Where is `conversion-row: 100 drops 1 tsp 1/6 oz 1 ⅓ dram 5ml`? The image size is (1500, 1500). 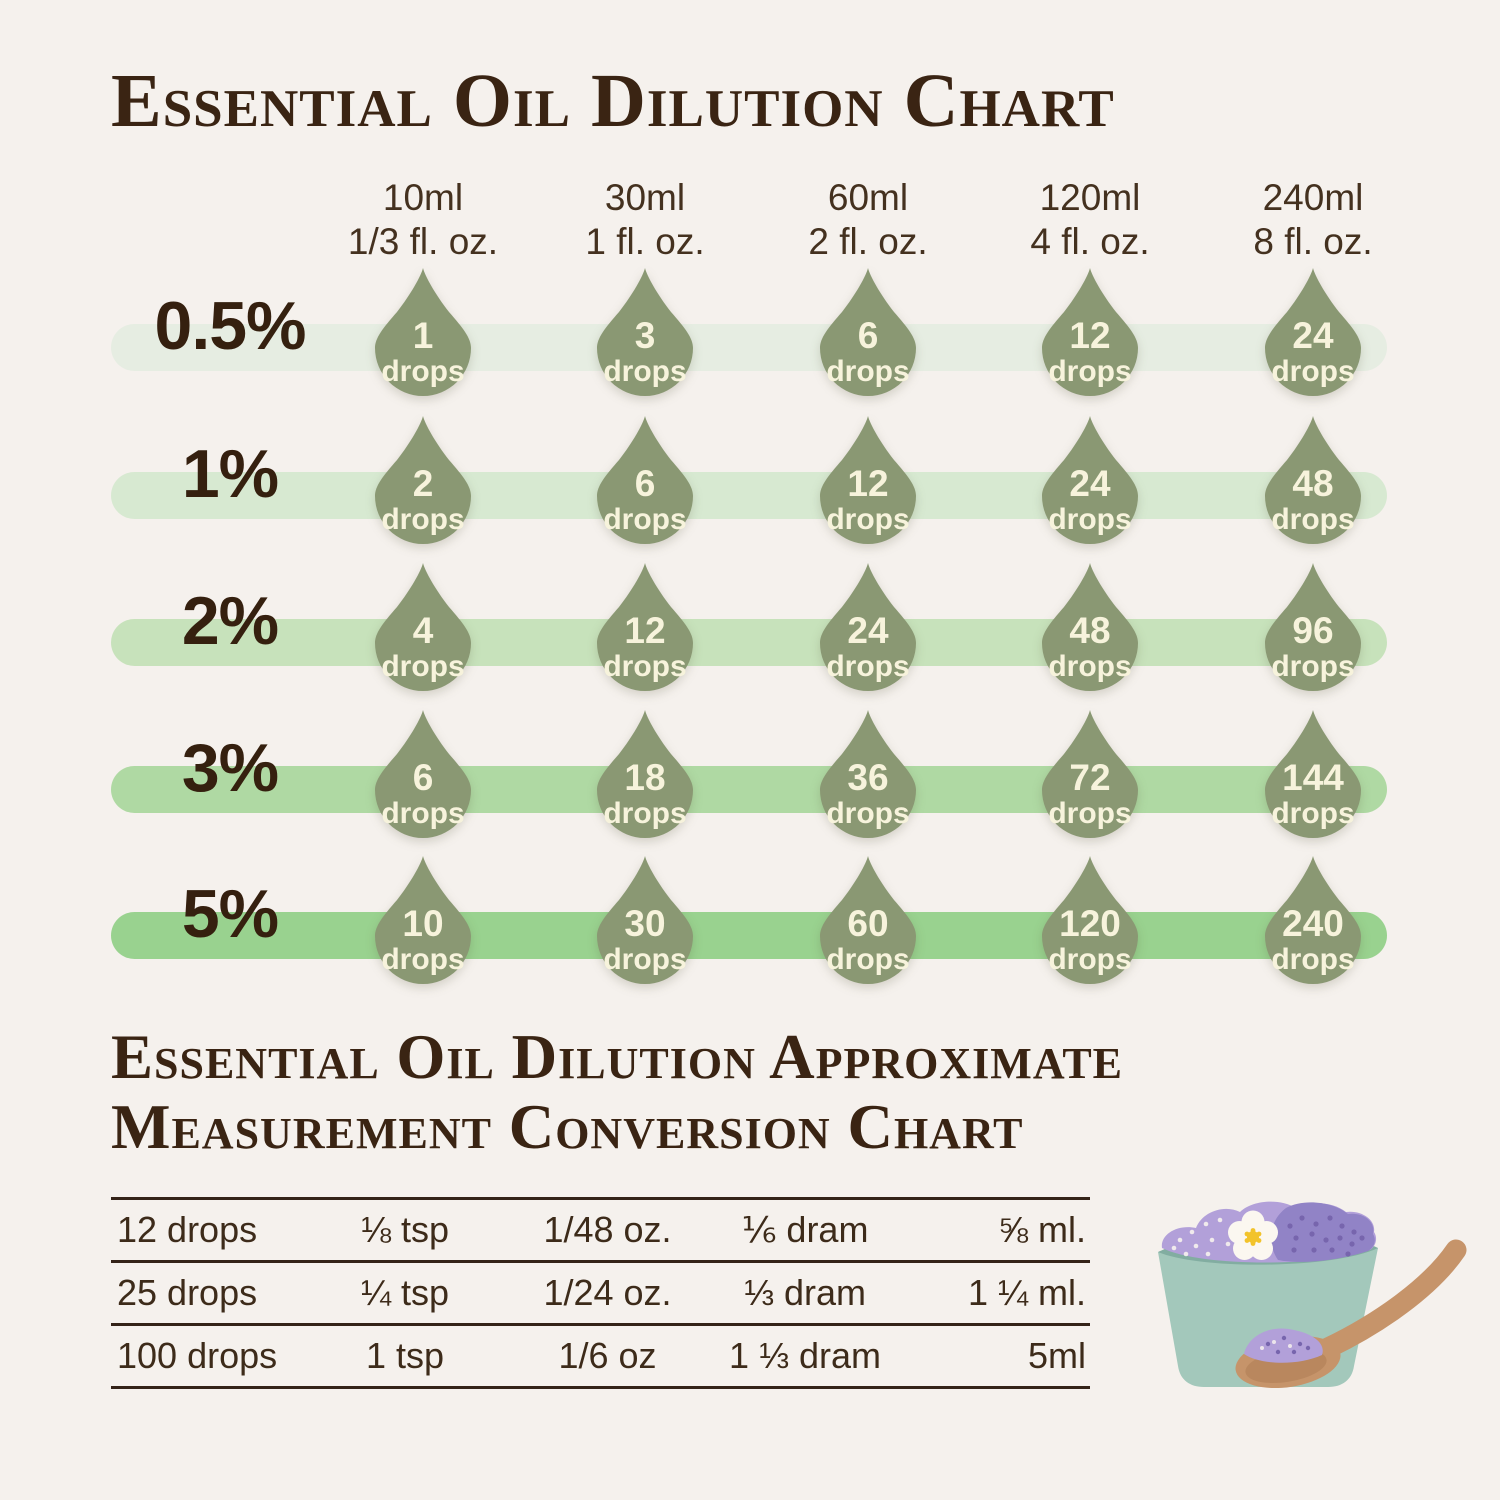 conversion-row: 100 drops 1 tsp 1/6 oz 1 ⅓ dram 5ml is located at coordinates (600, 1354).